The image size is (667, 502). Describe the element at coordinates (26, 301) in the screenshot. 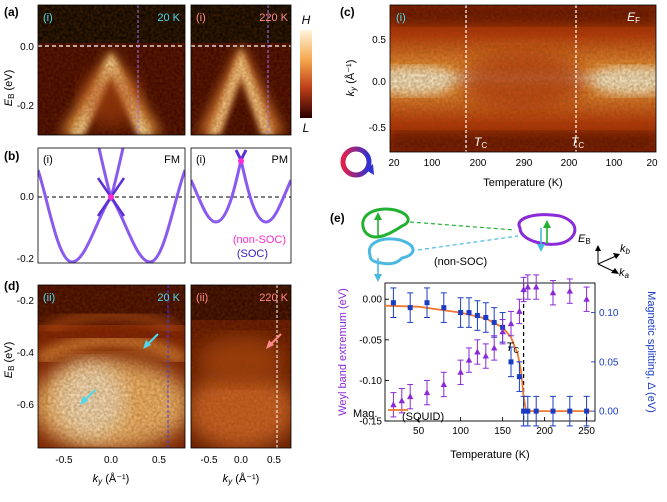

I see `panel-d-ytick: -0.2` at that location.